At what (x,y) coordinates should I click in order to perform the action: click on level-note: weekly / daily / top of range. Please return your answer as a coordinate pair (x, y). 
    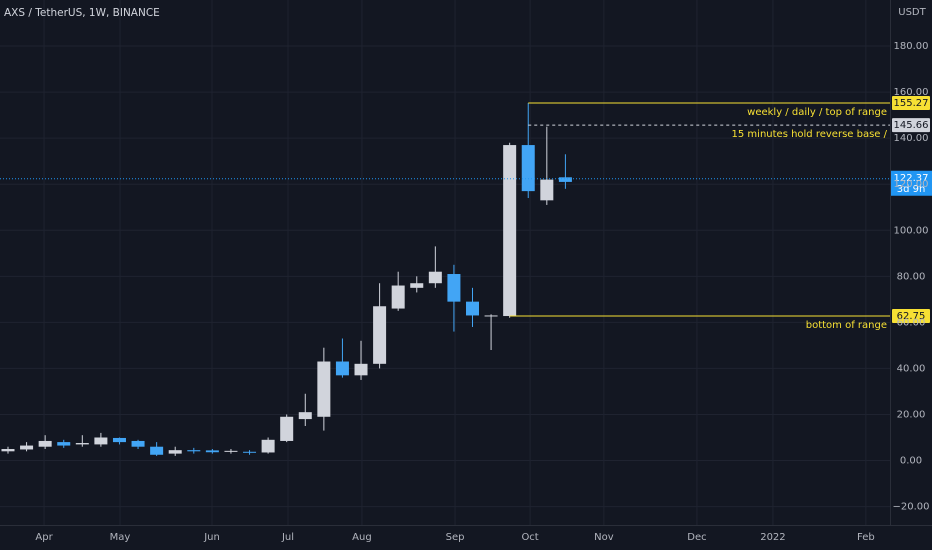
    Looking at the image, I should click on (817, 112).